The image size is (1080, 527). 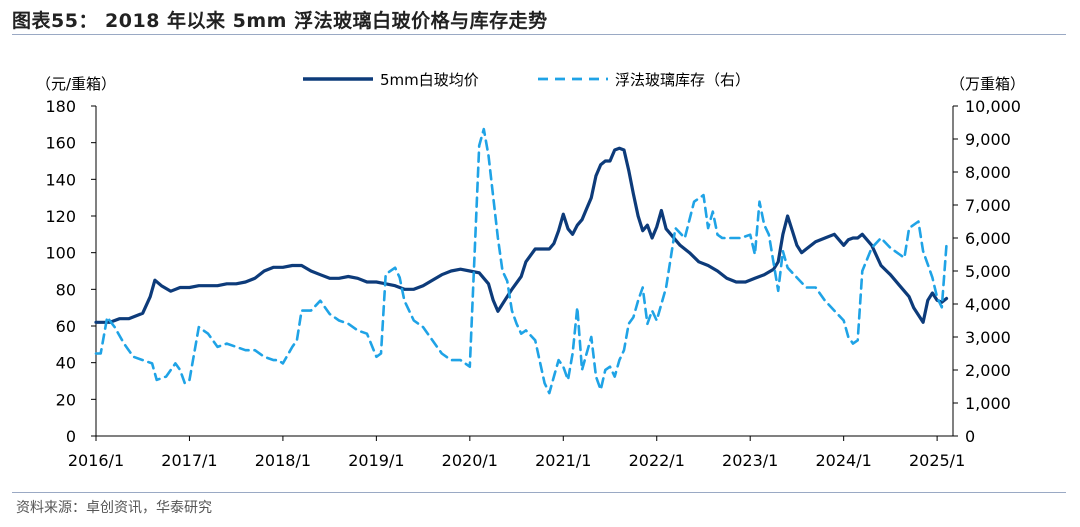 I want to click on x-tick-label: 2021/1, so click(x=563, y=460).